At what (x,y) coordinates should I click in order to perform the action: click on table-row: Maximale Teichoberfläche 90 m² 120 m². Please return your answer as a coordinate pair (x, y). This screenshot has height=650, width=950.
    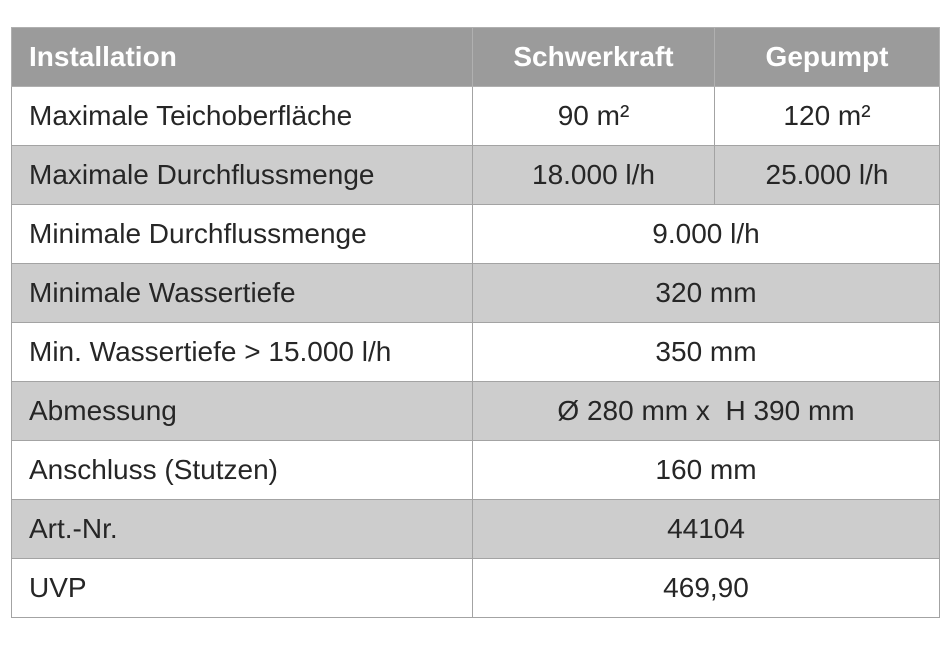
    Looking at the image, I should click on (475, 116).